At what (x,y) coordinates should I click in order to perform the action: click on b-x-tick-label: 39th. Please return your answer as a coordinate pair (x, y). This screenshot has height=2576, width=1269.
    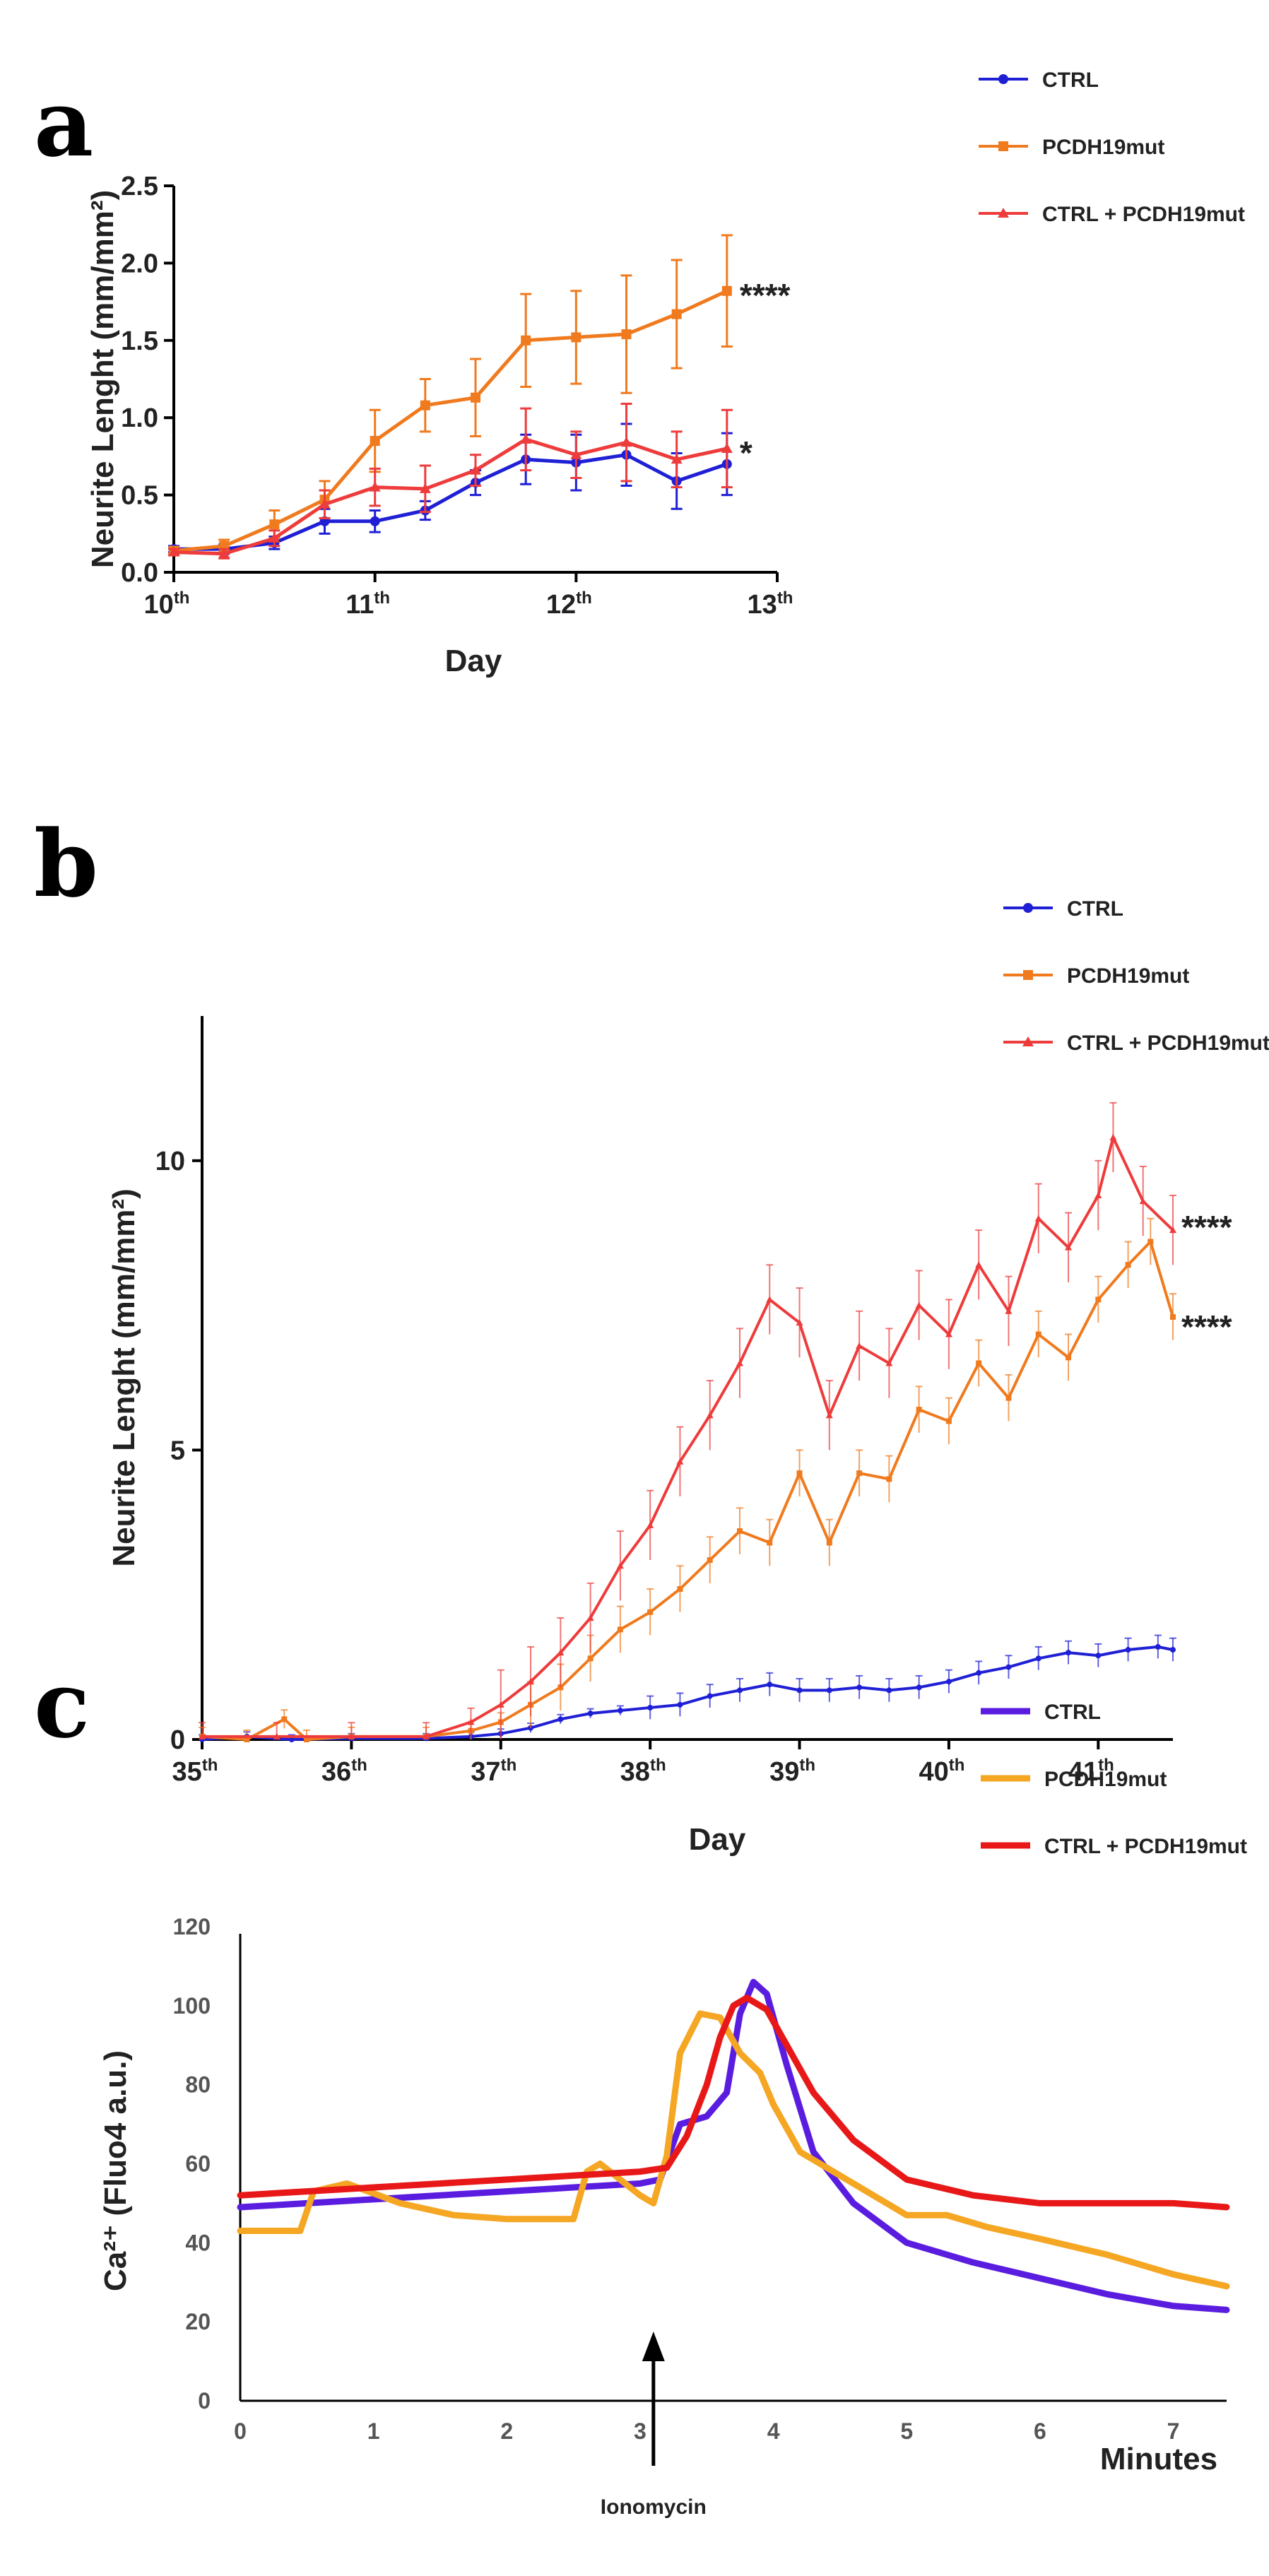
    Looking at the image, I should click on (792, 1771).